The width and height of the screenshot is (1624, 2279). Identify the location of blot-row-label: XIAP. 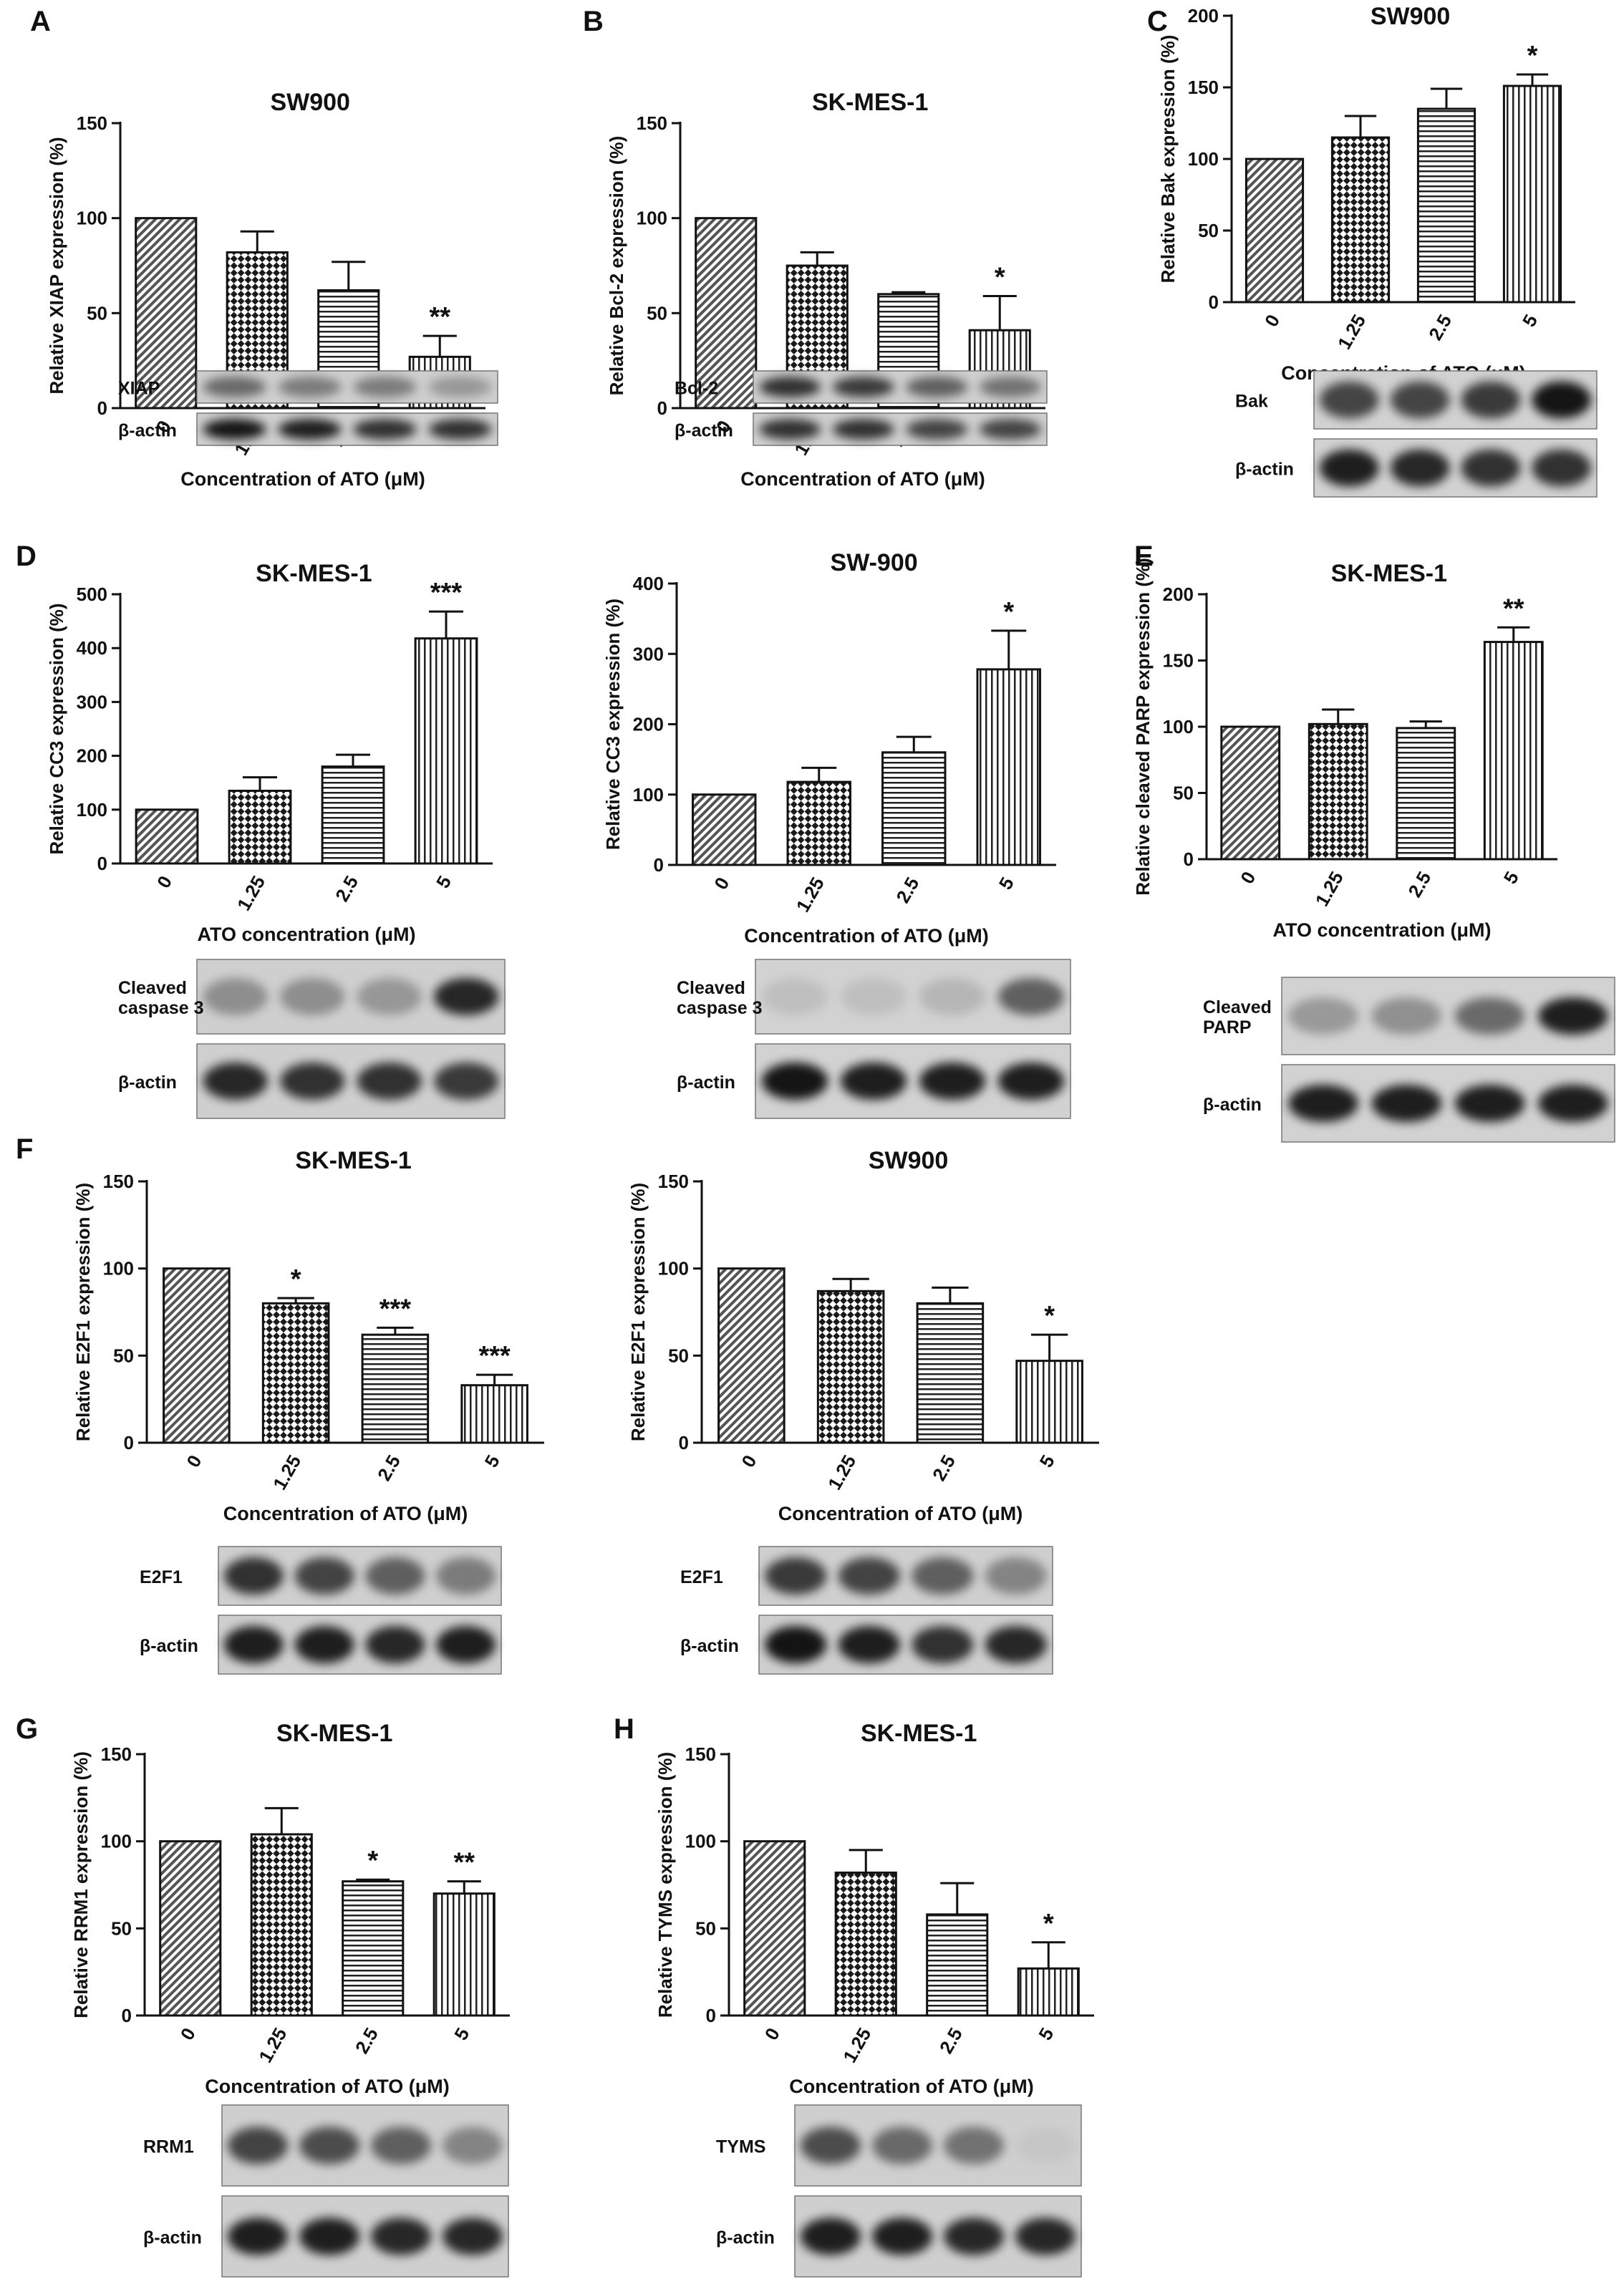
(139, 389).